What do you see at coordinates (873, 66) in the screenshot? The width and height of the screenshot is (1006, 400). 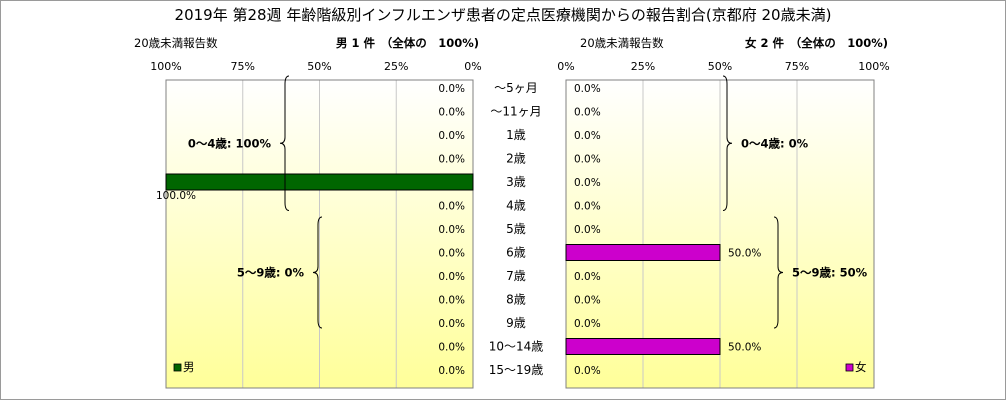 I see `female-tick-label: 100%` at bounding box center [873, 66].